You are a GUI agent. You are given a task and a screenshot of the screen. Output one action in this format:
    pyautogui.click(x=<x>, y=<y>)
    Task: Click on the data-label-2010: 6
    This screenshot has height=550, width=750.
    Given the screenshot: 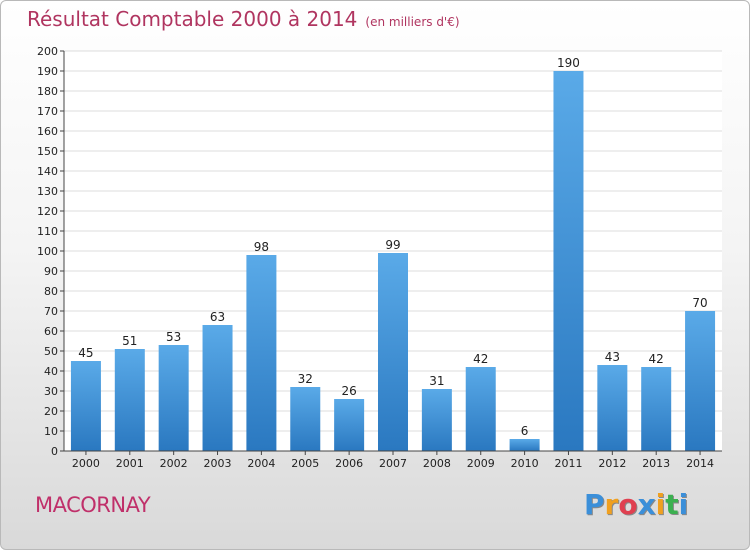 What is the action you would take?
    pyautogui.click(x=525, y=431)
    